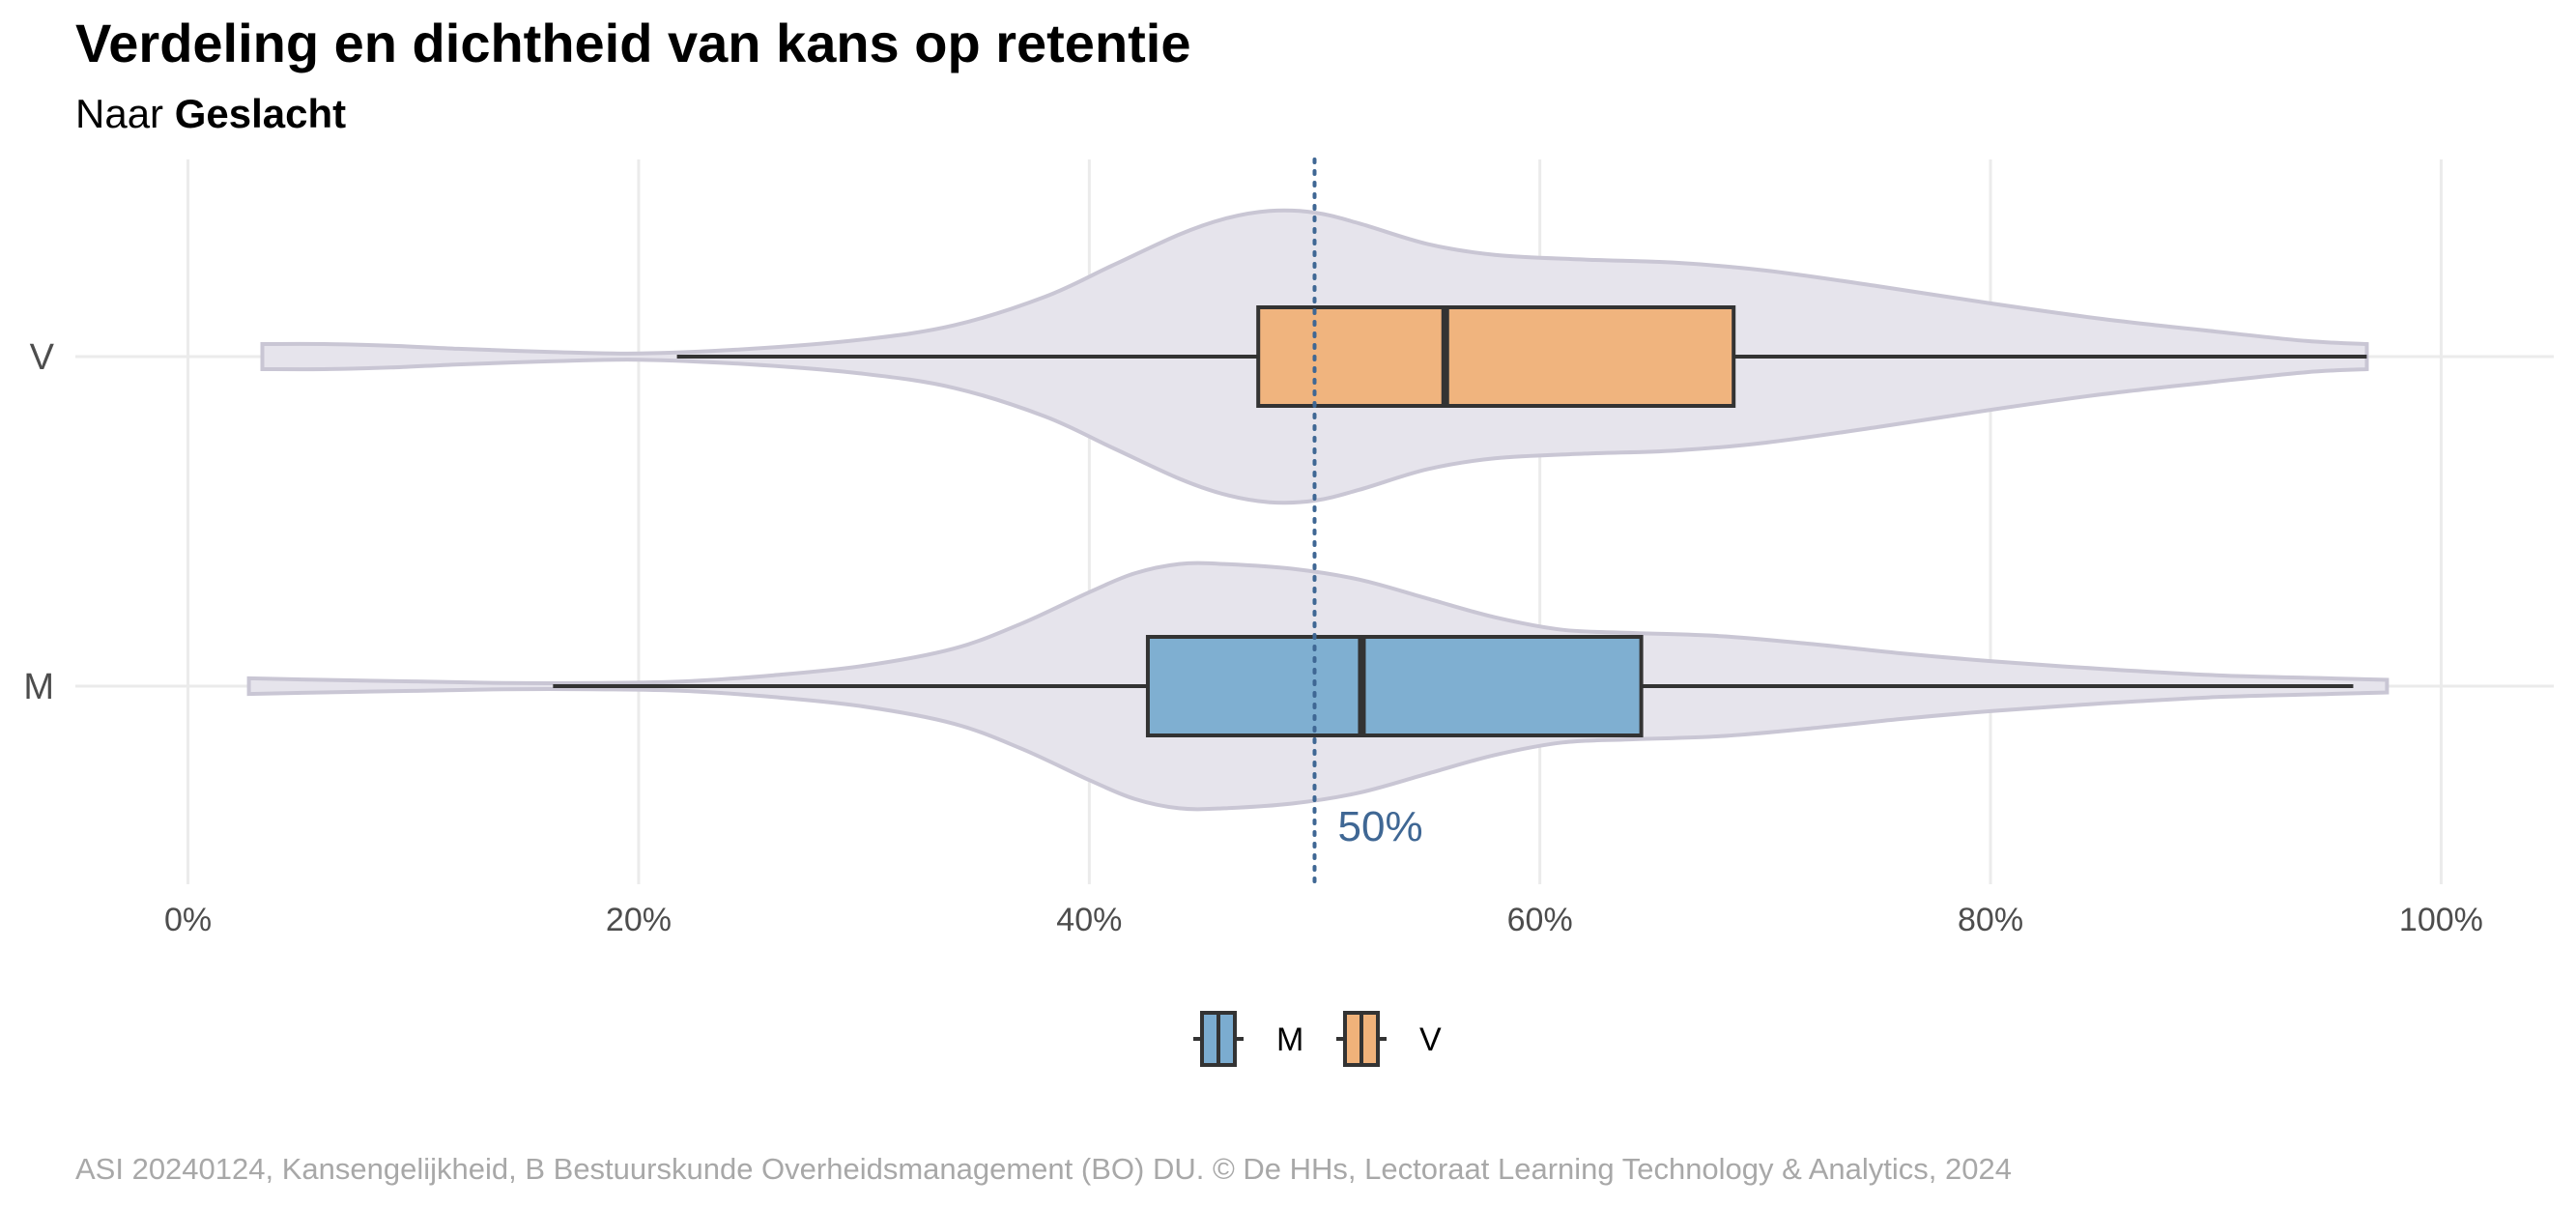 The height and width of the screenshot is (1208, 2576). Describe the element at coordinates (1395, 686) in the screenshot. I see `box-m` at that location.